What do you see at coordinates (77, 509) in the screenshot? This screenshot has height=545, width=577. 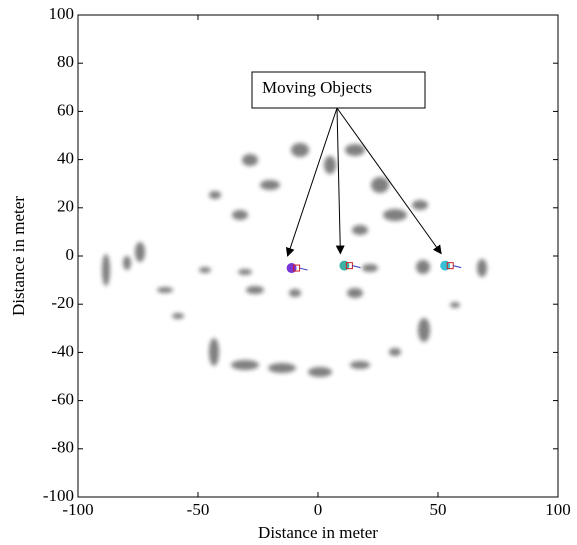 I see `x-tick-label: -100` at bounding box center [77, 509].